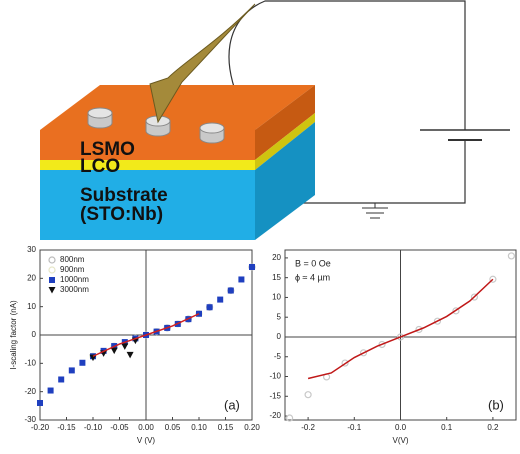 The height and width of the screenshot is (454, 520). Describe the element at coordinates (74, 289) in the screenshot. I see `legend-label: 3000nm` at that location.